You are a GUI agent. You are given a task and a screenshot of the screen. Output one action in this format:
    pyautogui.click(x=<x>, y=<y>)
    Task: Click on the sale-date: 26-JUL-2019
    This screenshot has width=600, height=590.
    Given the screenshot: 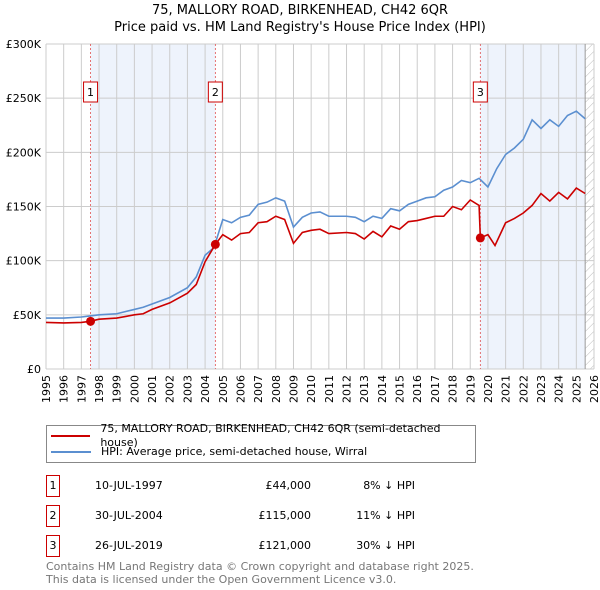 What is the action you would take?
    pyautogui.click(x=129, y=545)
    